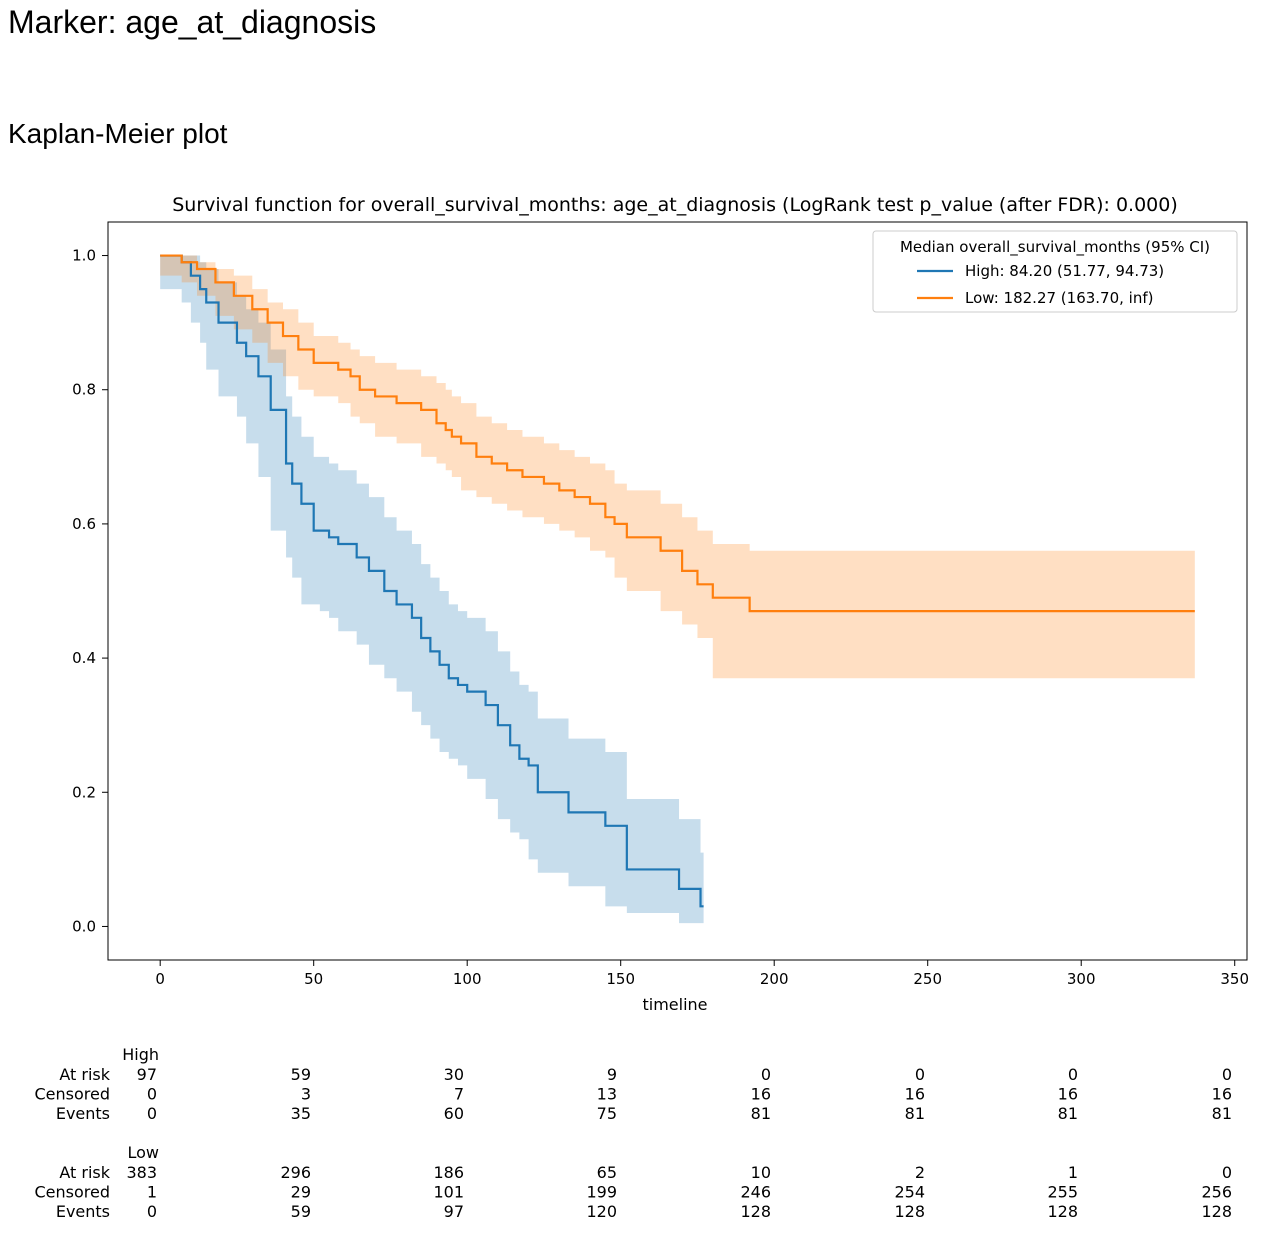 Image resolution: width=1284 pixels, height=1256 pixels. Describe the element at coordinates (140, 1054) in the screenshot. I see `group-name-high: High` at that location.